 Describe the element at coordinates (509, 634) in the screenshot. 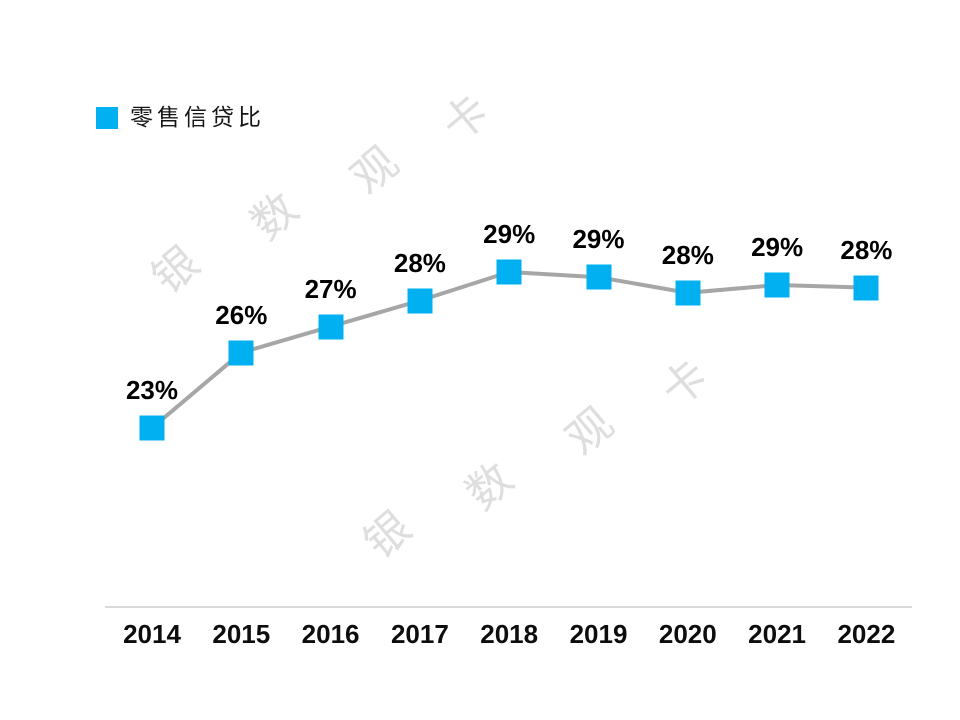

I see `x-axis-tick-label: 2018` at that location.